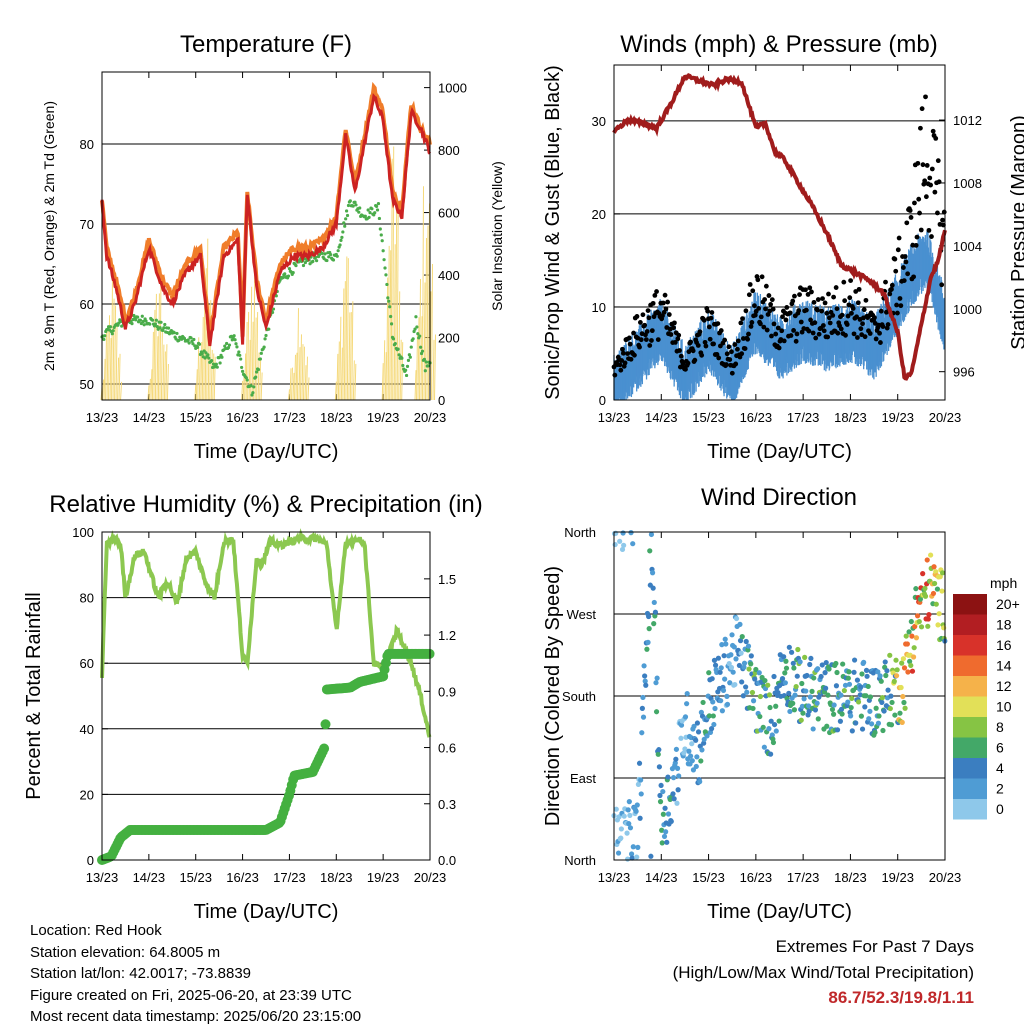 This screenshot has width=1024, height=1028. Describe the element at coordinates (266, 298) in the screenshot. I see `dewpoint-series` at that location.